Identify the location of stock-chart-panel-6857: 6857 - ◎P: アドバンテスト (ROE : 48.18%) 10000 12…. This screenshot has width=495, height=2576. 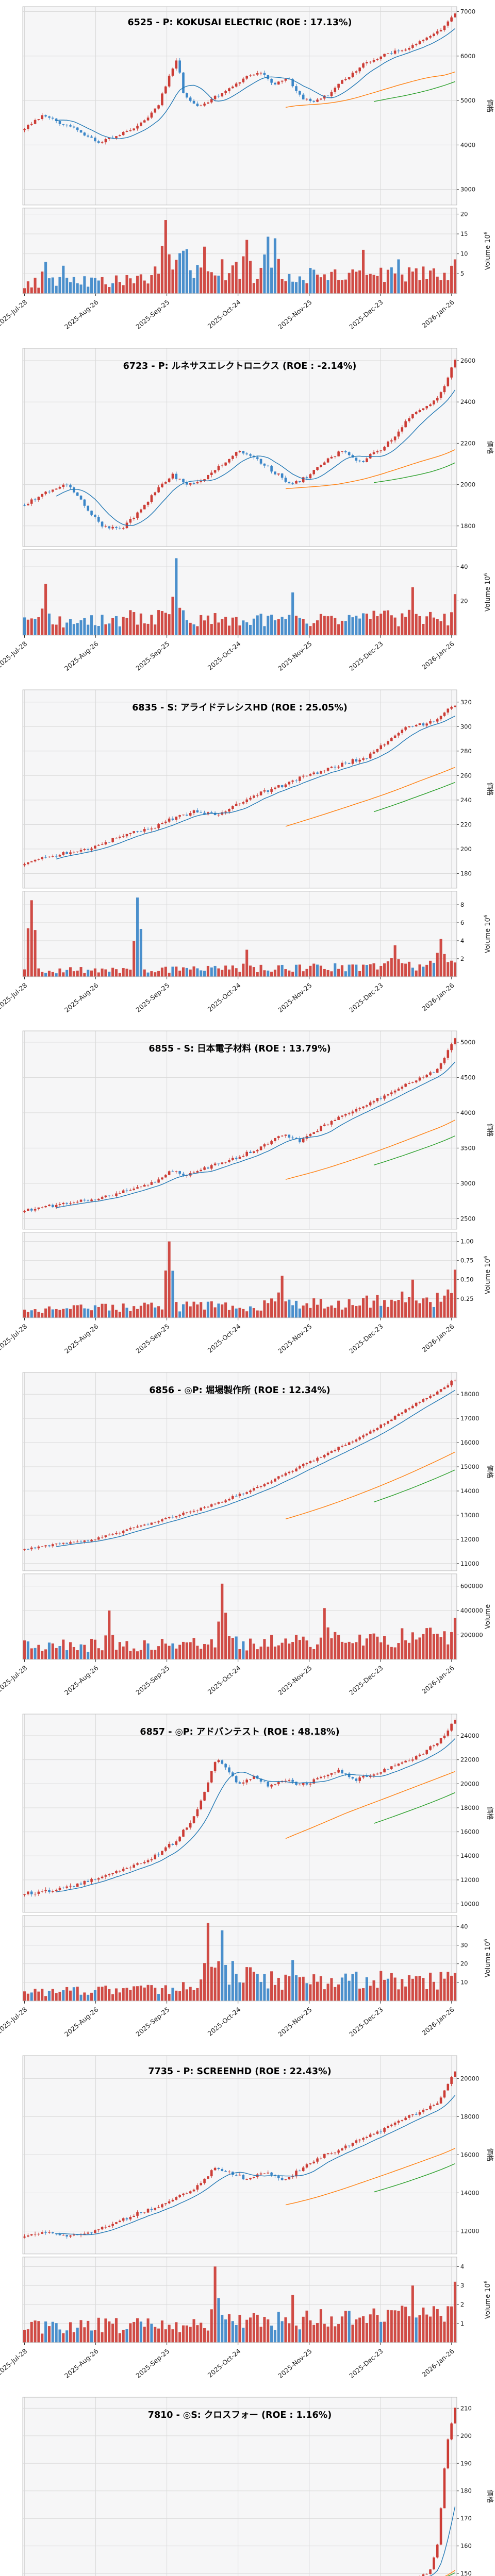
(247, 1878).